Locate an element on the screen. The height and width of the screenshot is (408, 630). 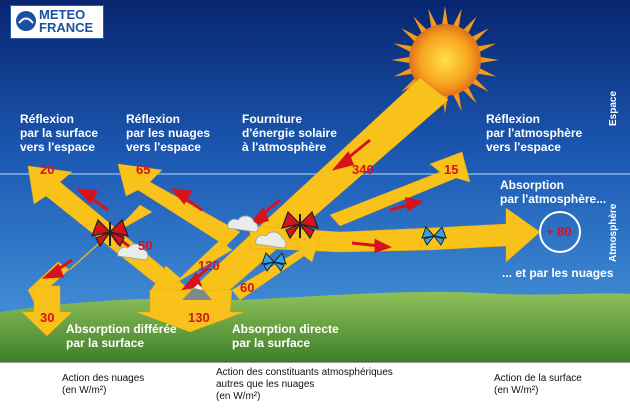
value-340: 340 is located at coordinates (363, 169).